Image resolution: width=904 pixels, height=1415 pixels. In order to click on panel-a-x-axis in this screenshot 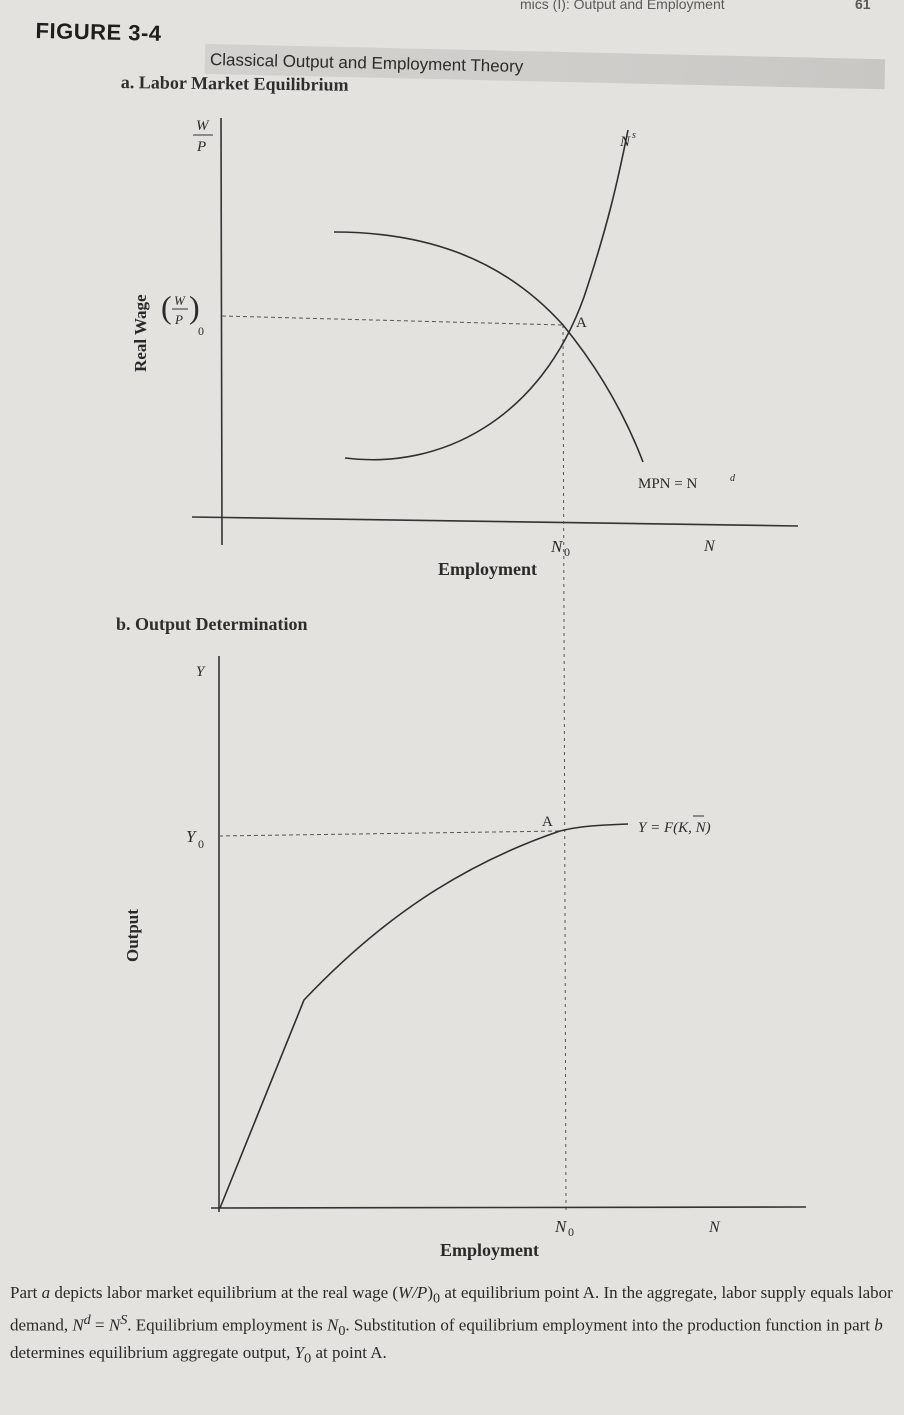, I will do `click(495, 521)`.